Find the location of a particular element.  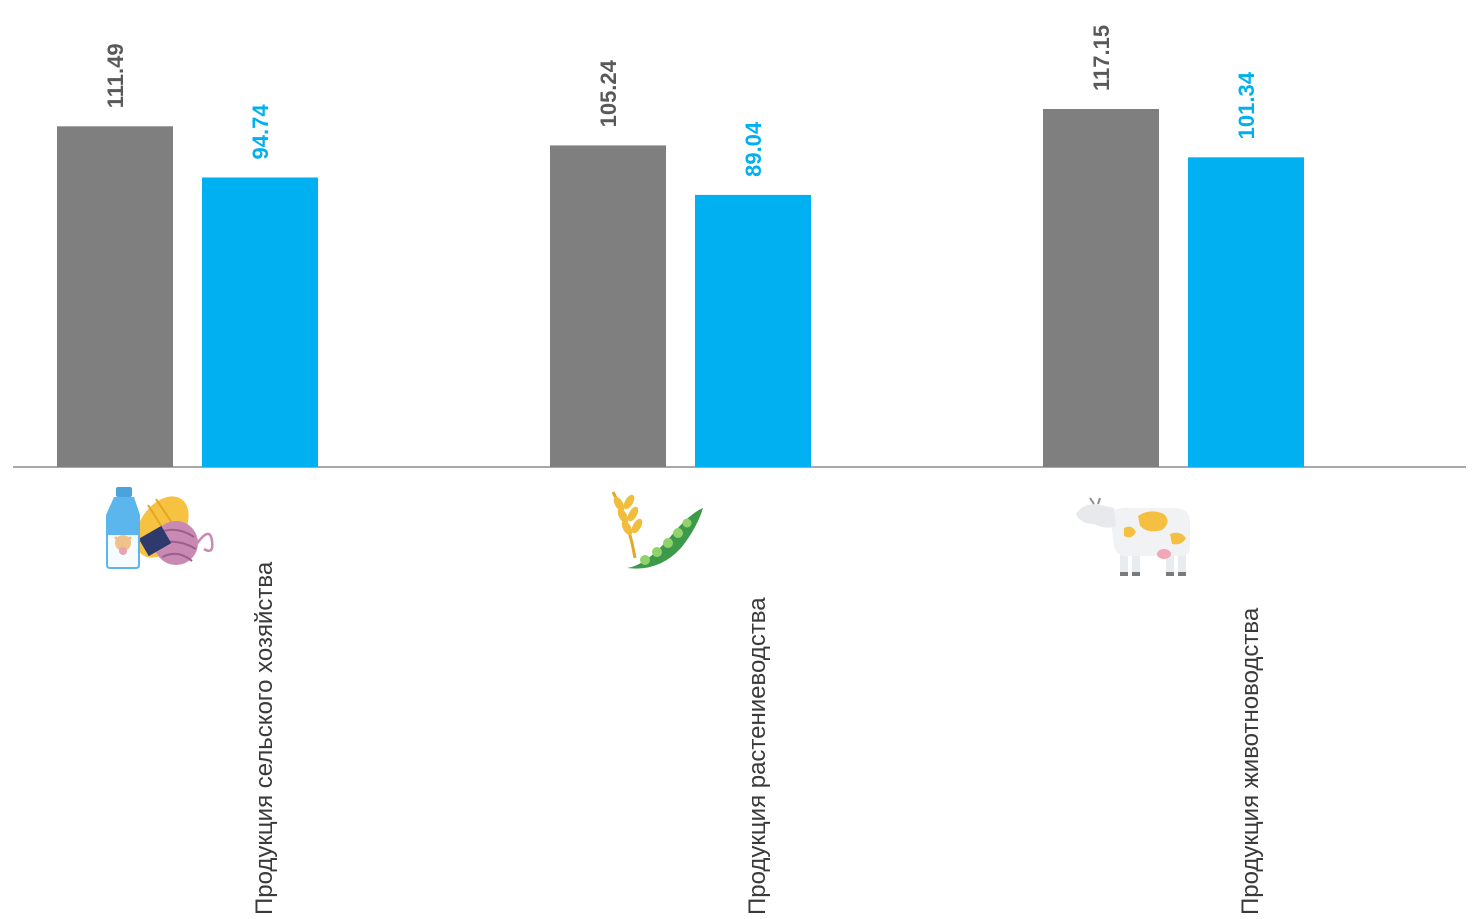

category-label-1: Продукция сельского хозяйства is located at coordinates (264, 738).